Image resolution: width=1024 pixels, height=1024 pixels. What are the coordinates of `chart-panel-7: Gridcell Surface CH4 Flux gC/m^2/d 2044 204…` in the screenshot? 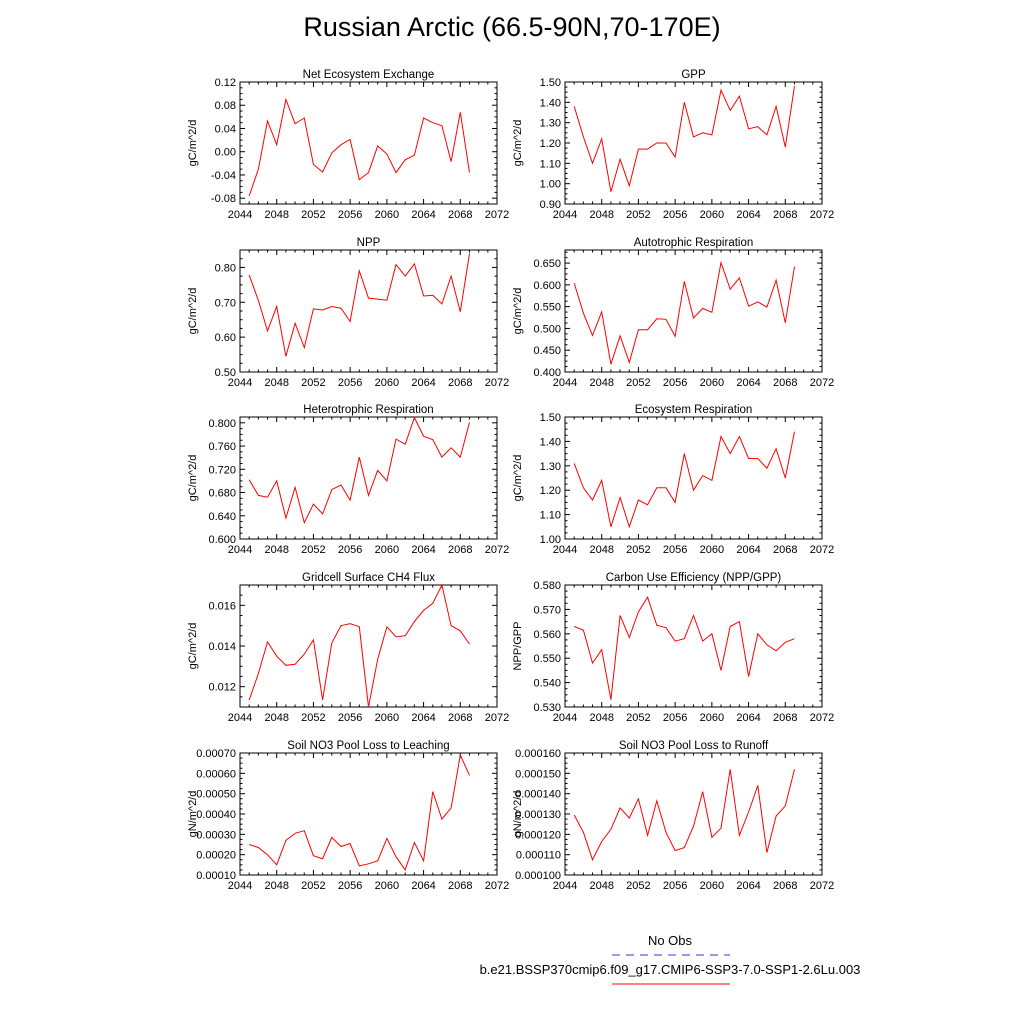 It's located at (348, 648).